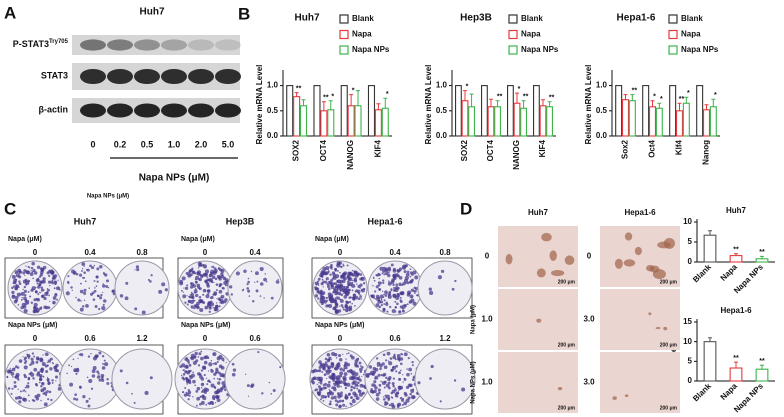 The height and width of the screenshot is (417, 784). Describe the element at coordinates (442, 135) in the screenshot. I see `y-tick-label: 0.0` at that location.